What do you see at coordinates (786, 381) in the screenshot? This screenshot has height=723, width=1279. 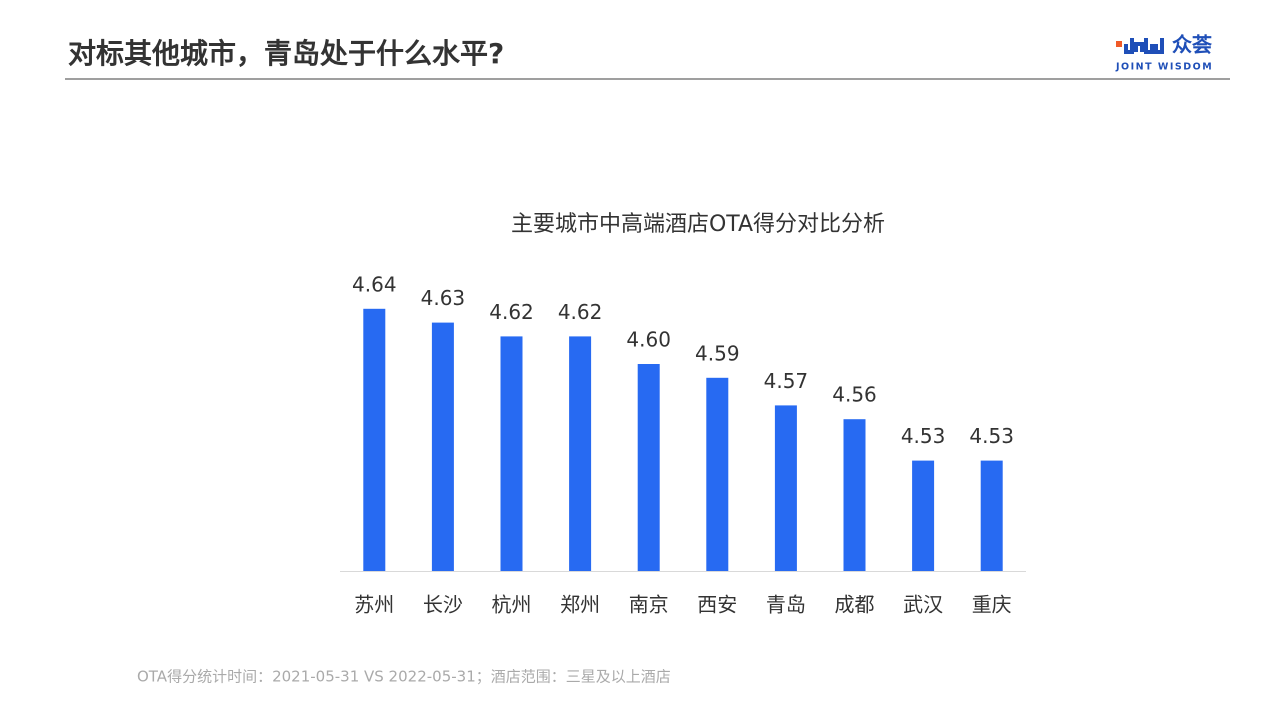 I see `value-label: 4.57` at bounding box center [786, 381].